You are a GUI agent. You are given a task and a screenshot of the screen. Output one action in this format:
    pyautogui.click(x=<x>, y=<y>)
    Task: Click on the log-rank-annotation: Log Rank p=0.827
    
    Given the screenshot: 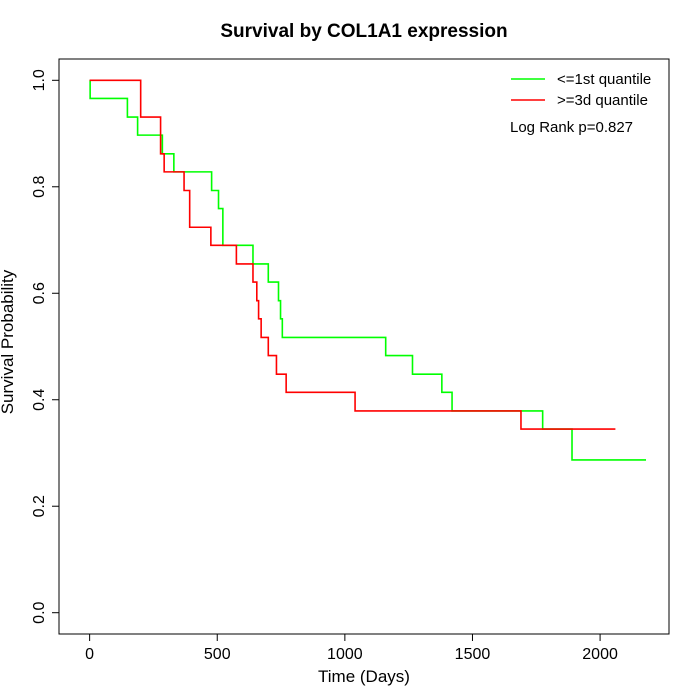 What is the action you would take?
    pyautogui.click(x=571, y=127)
    